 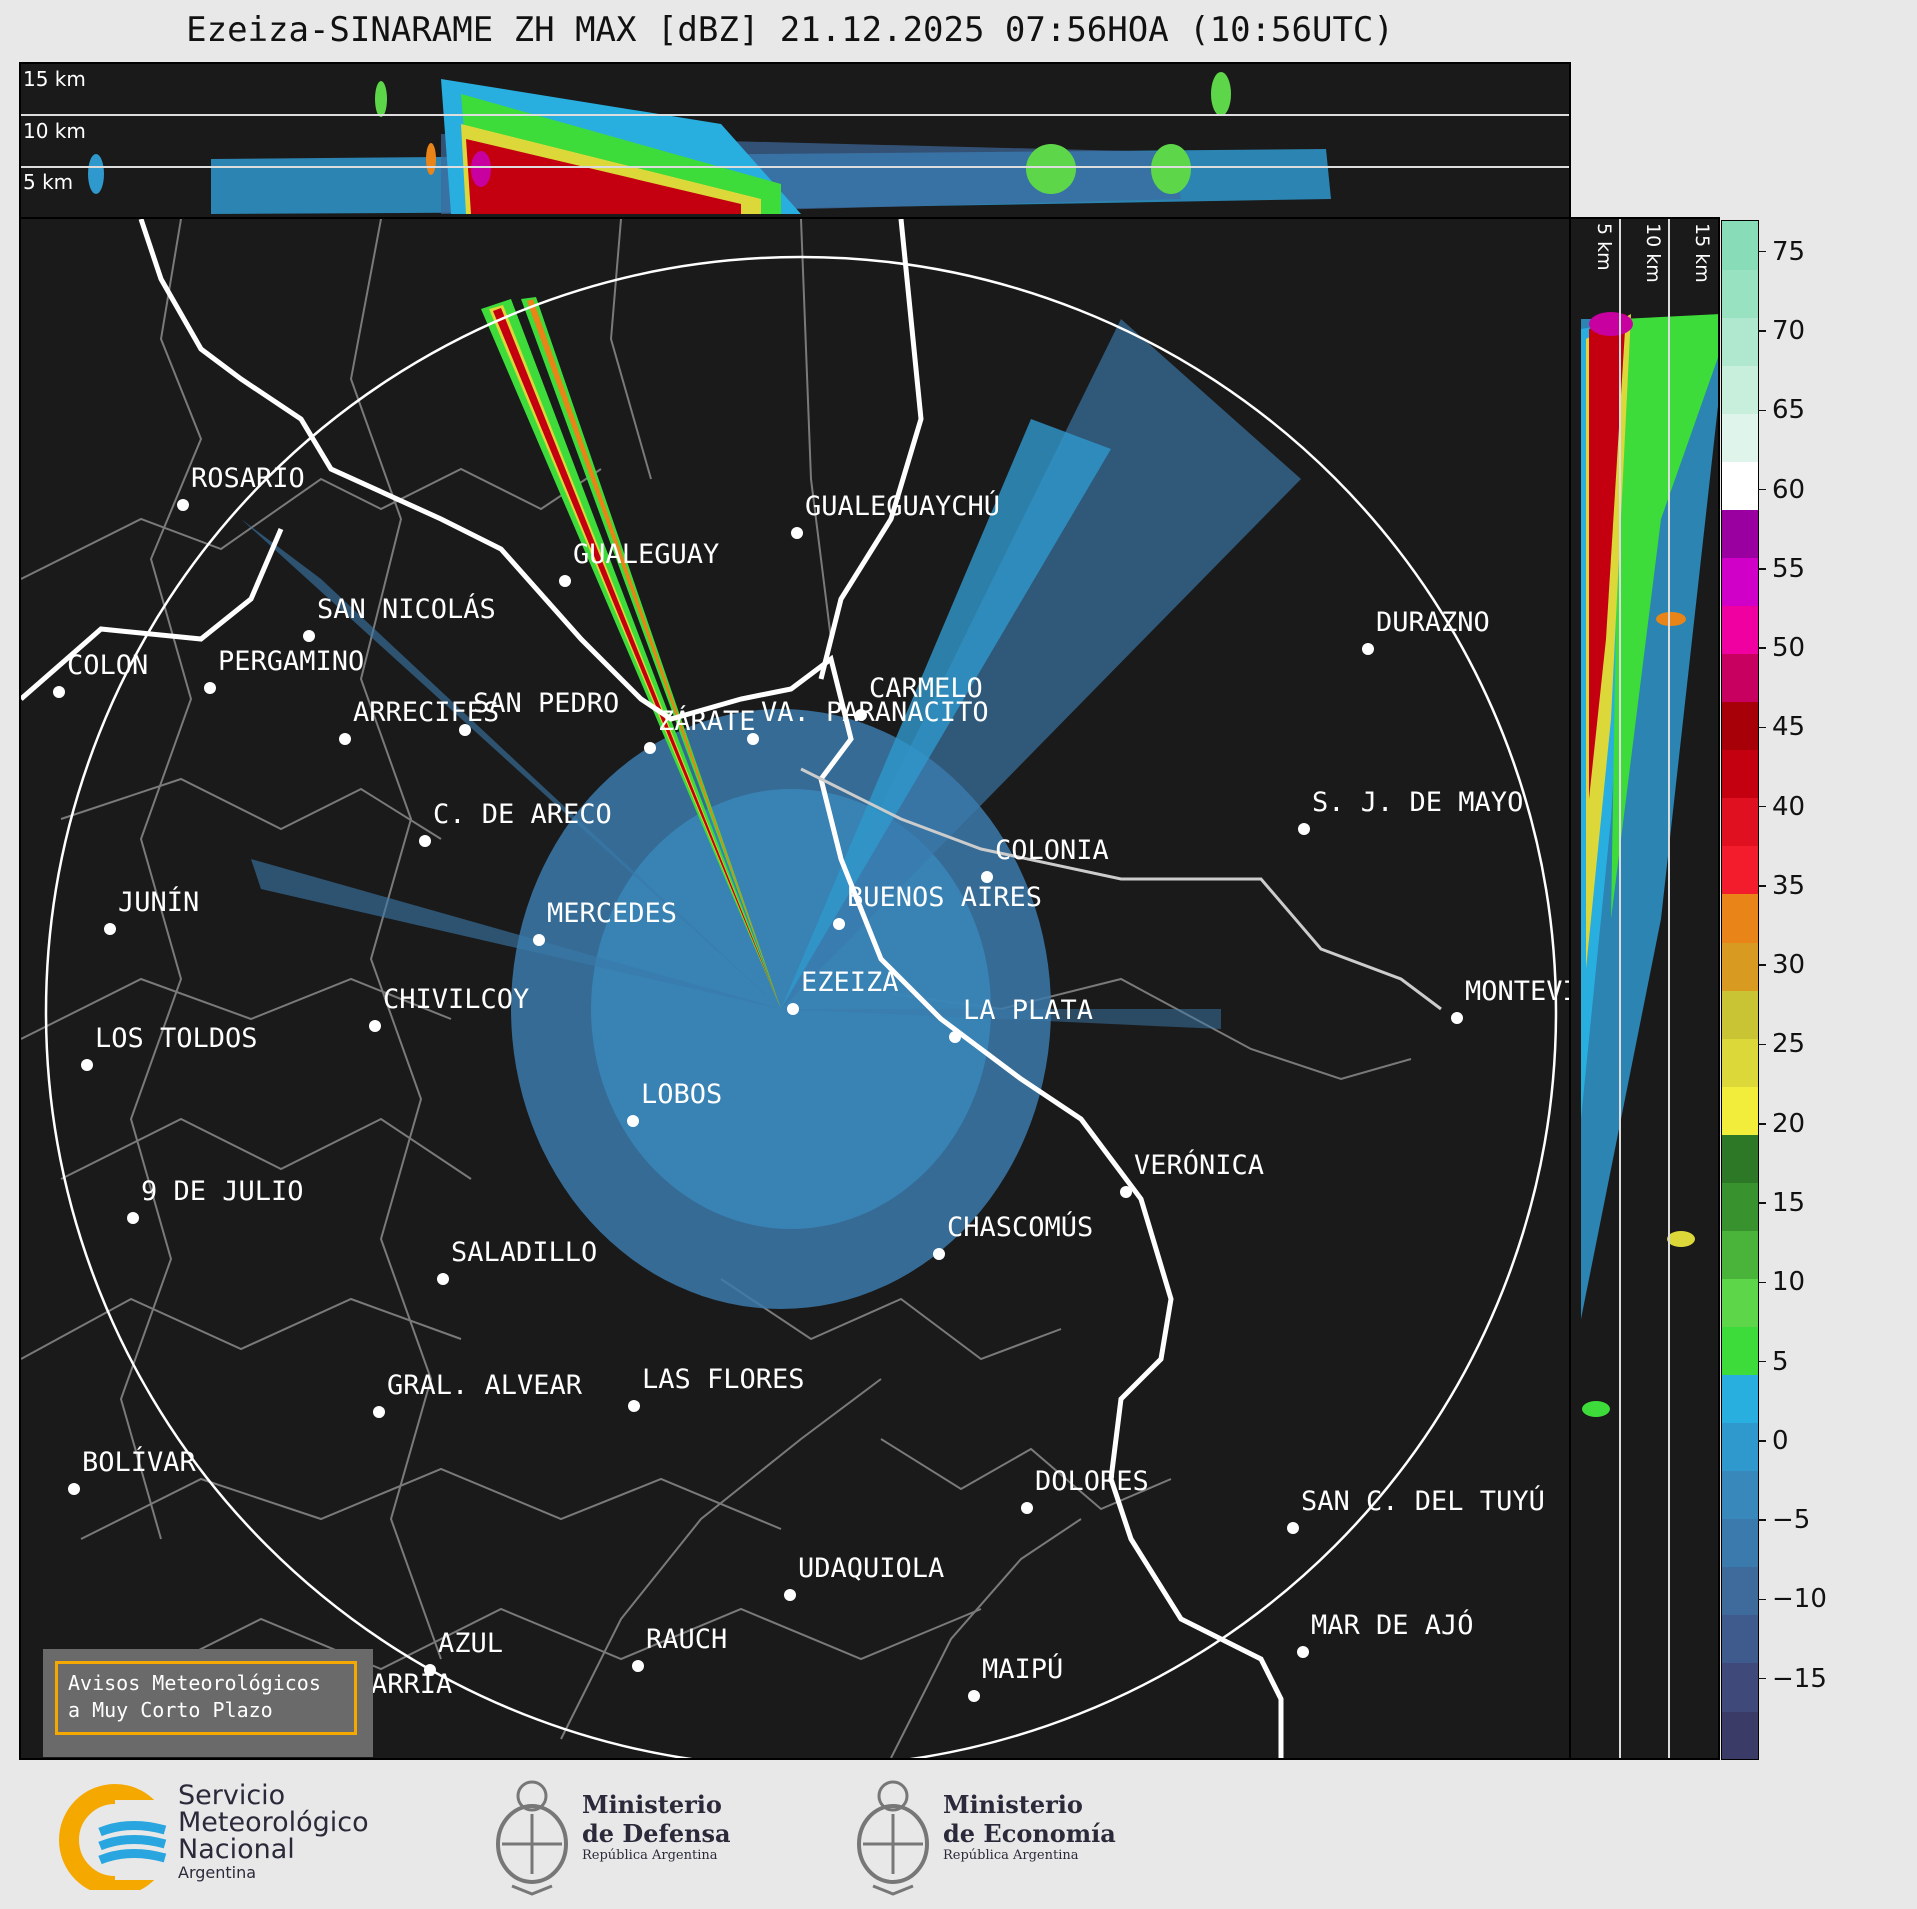 I want to click on colorbar-tick: 25, so click(x=1781, y=1044).